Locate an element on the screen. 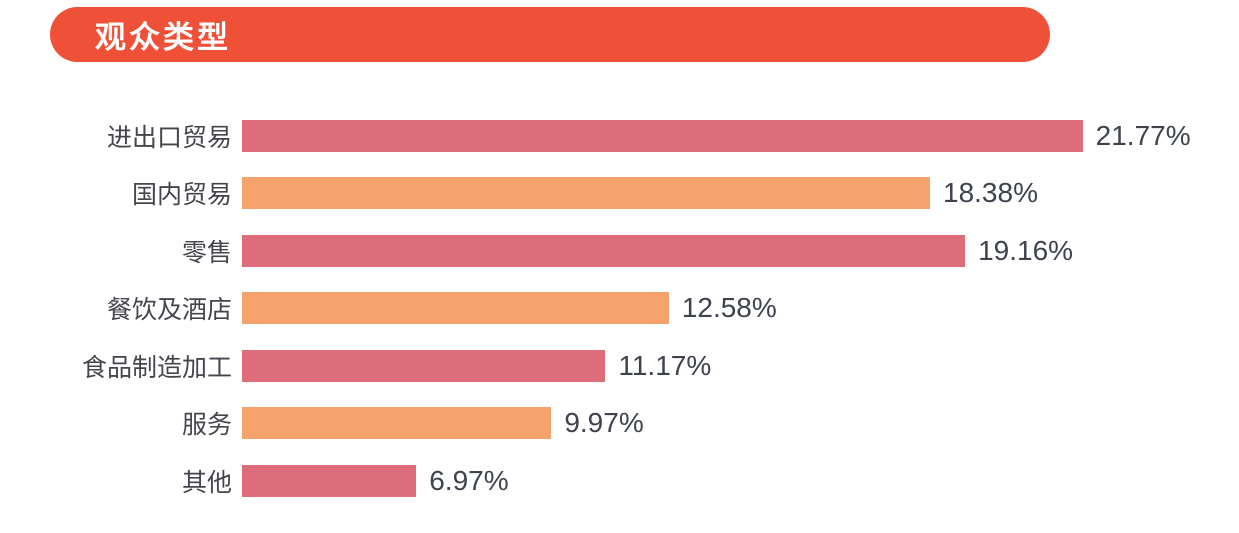 This screenshot has width=1239, height=533. chart-row: 零售 19.16% is located at coordinates (619, 251).